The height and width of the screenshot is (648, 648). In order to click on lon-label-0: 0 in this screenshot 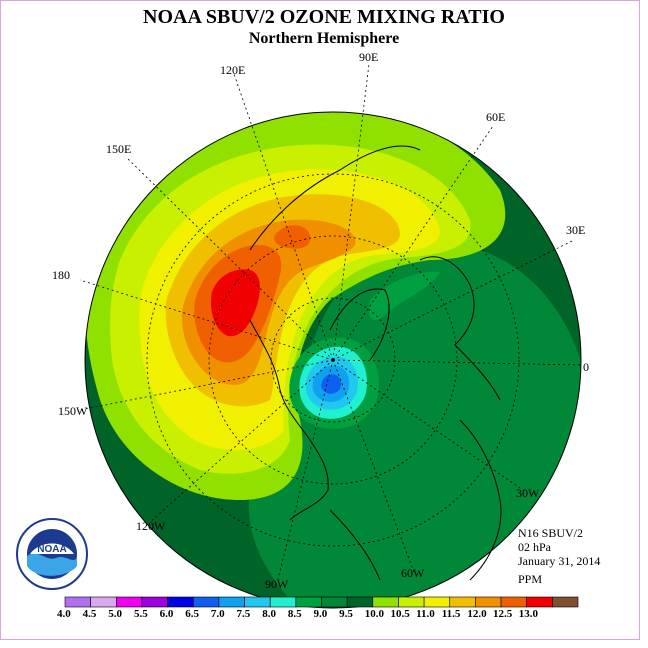, I will do `click(586, 367)`.